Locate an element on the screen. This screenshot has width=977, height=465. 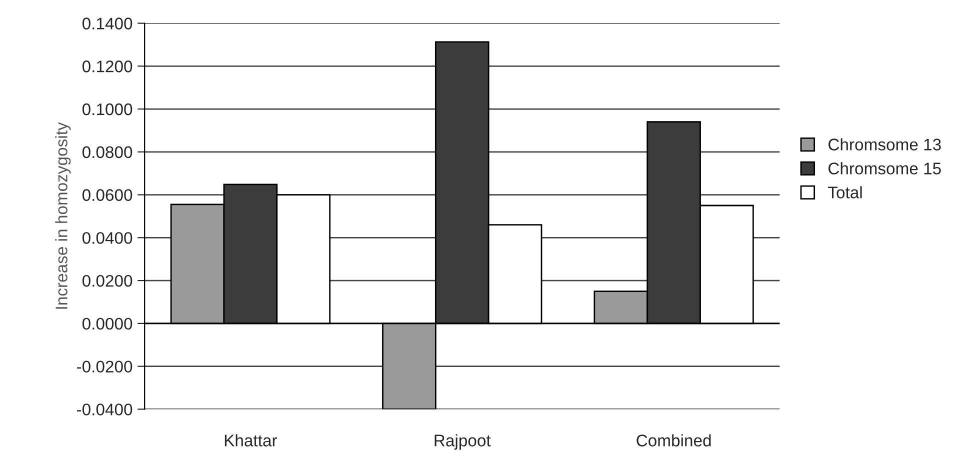
y-tick-label: 0.0600 is located at coordinates (107, 195).